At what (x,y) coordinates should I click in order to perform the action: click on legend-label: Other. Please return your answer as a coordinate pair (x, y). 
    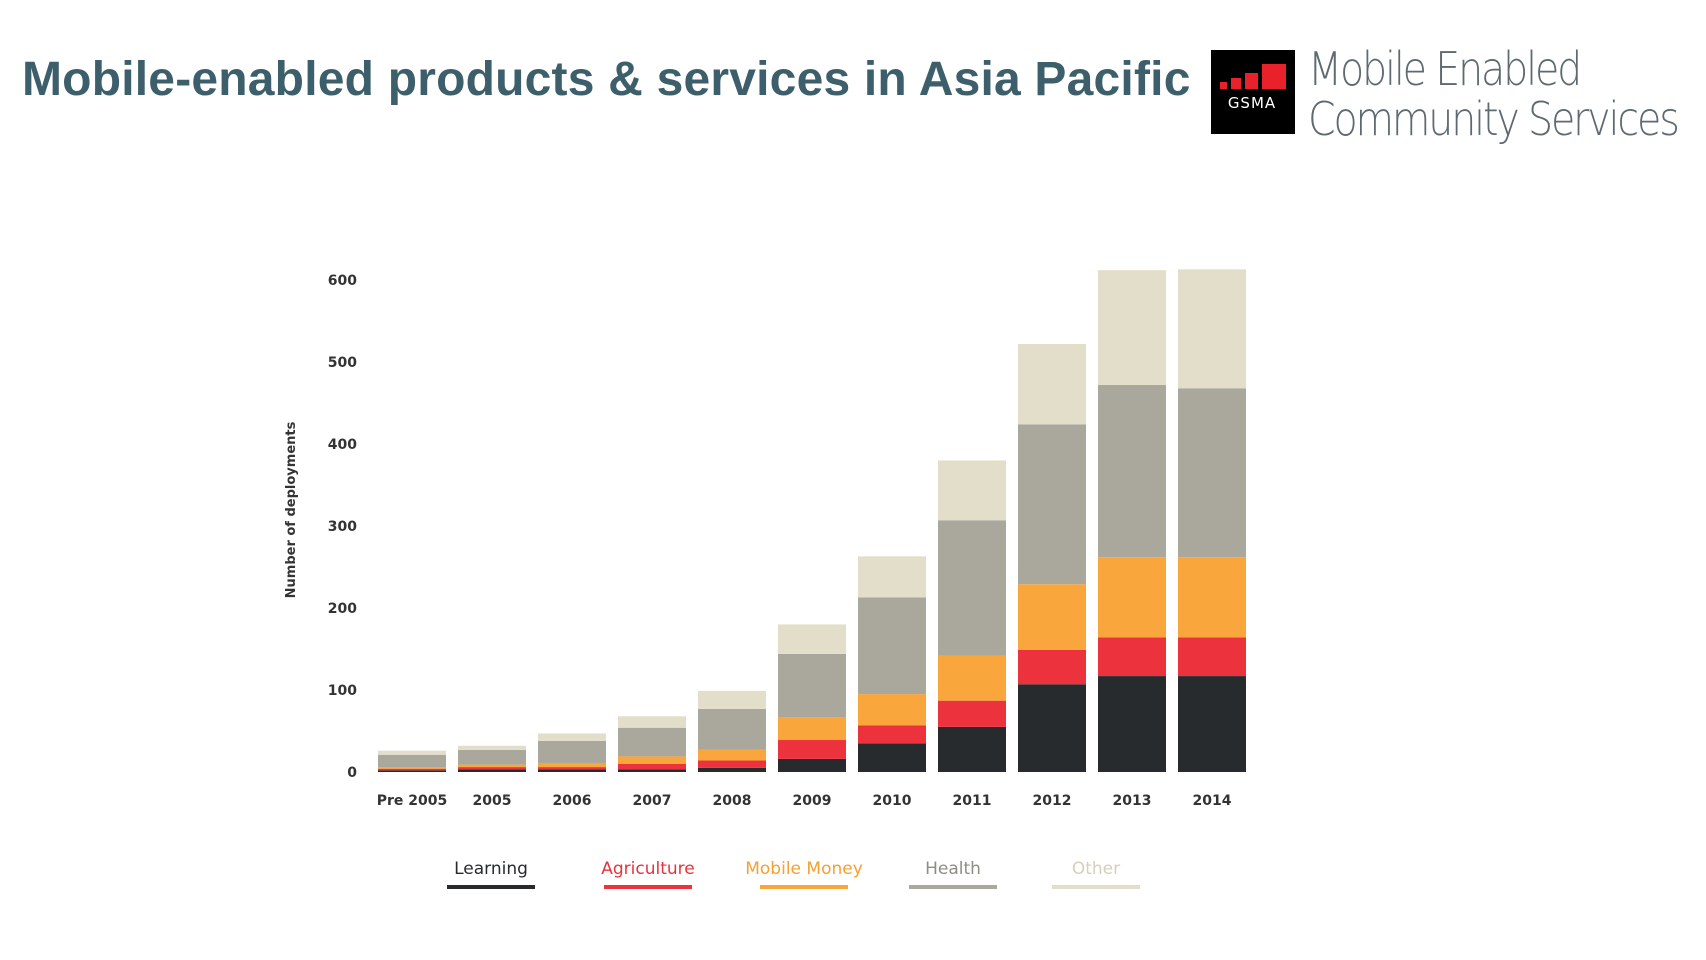
    Looking at the image, I should click on (1096, 869).